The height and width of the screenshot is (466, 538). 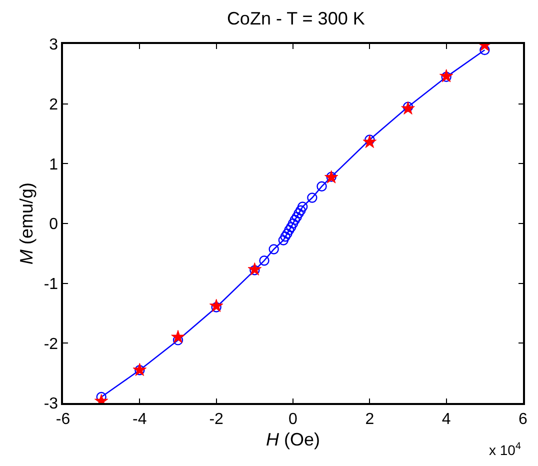 What do you see at coordinates (293, 440) in the screenshot?
I see `x-axis-title: H (Oe)` at bounding box center [293, 440].